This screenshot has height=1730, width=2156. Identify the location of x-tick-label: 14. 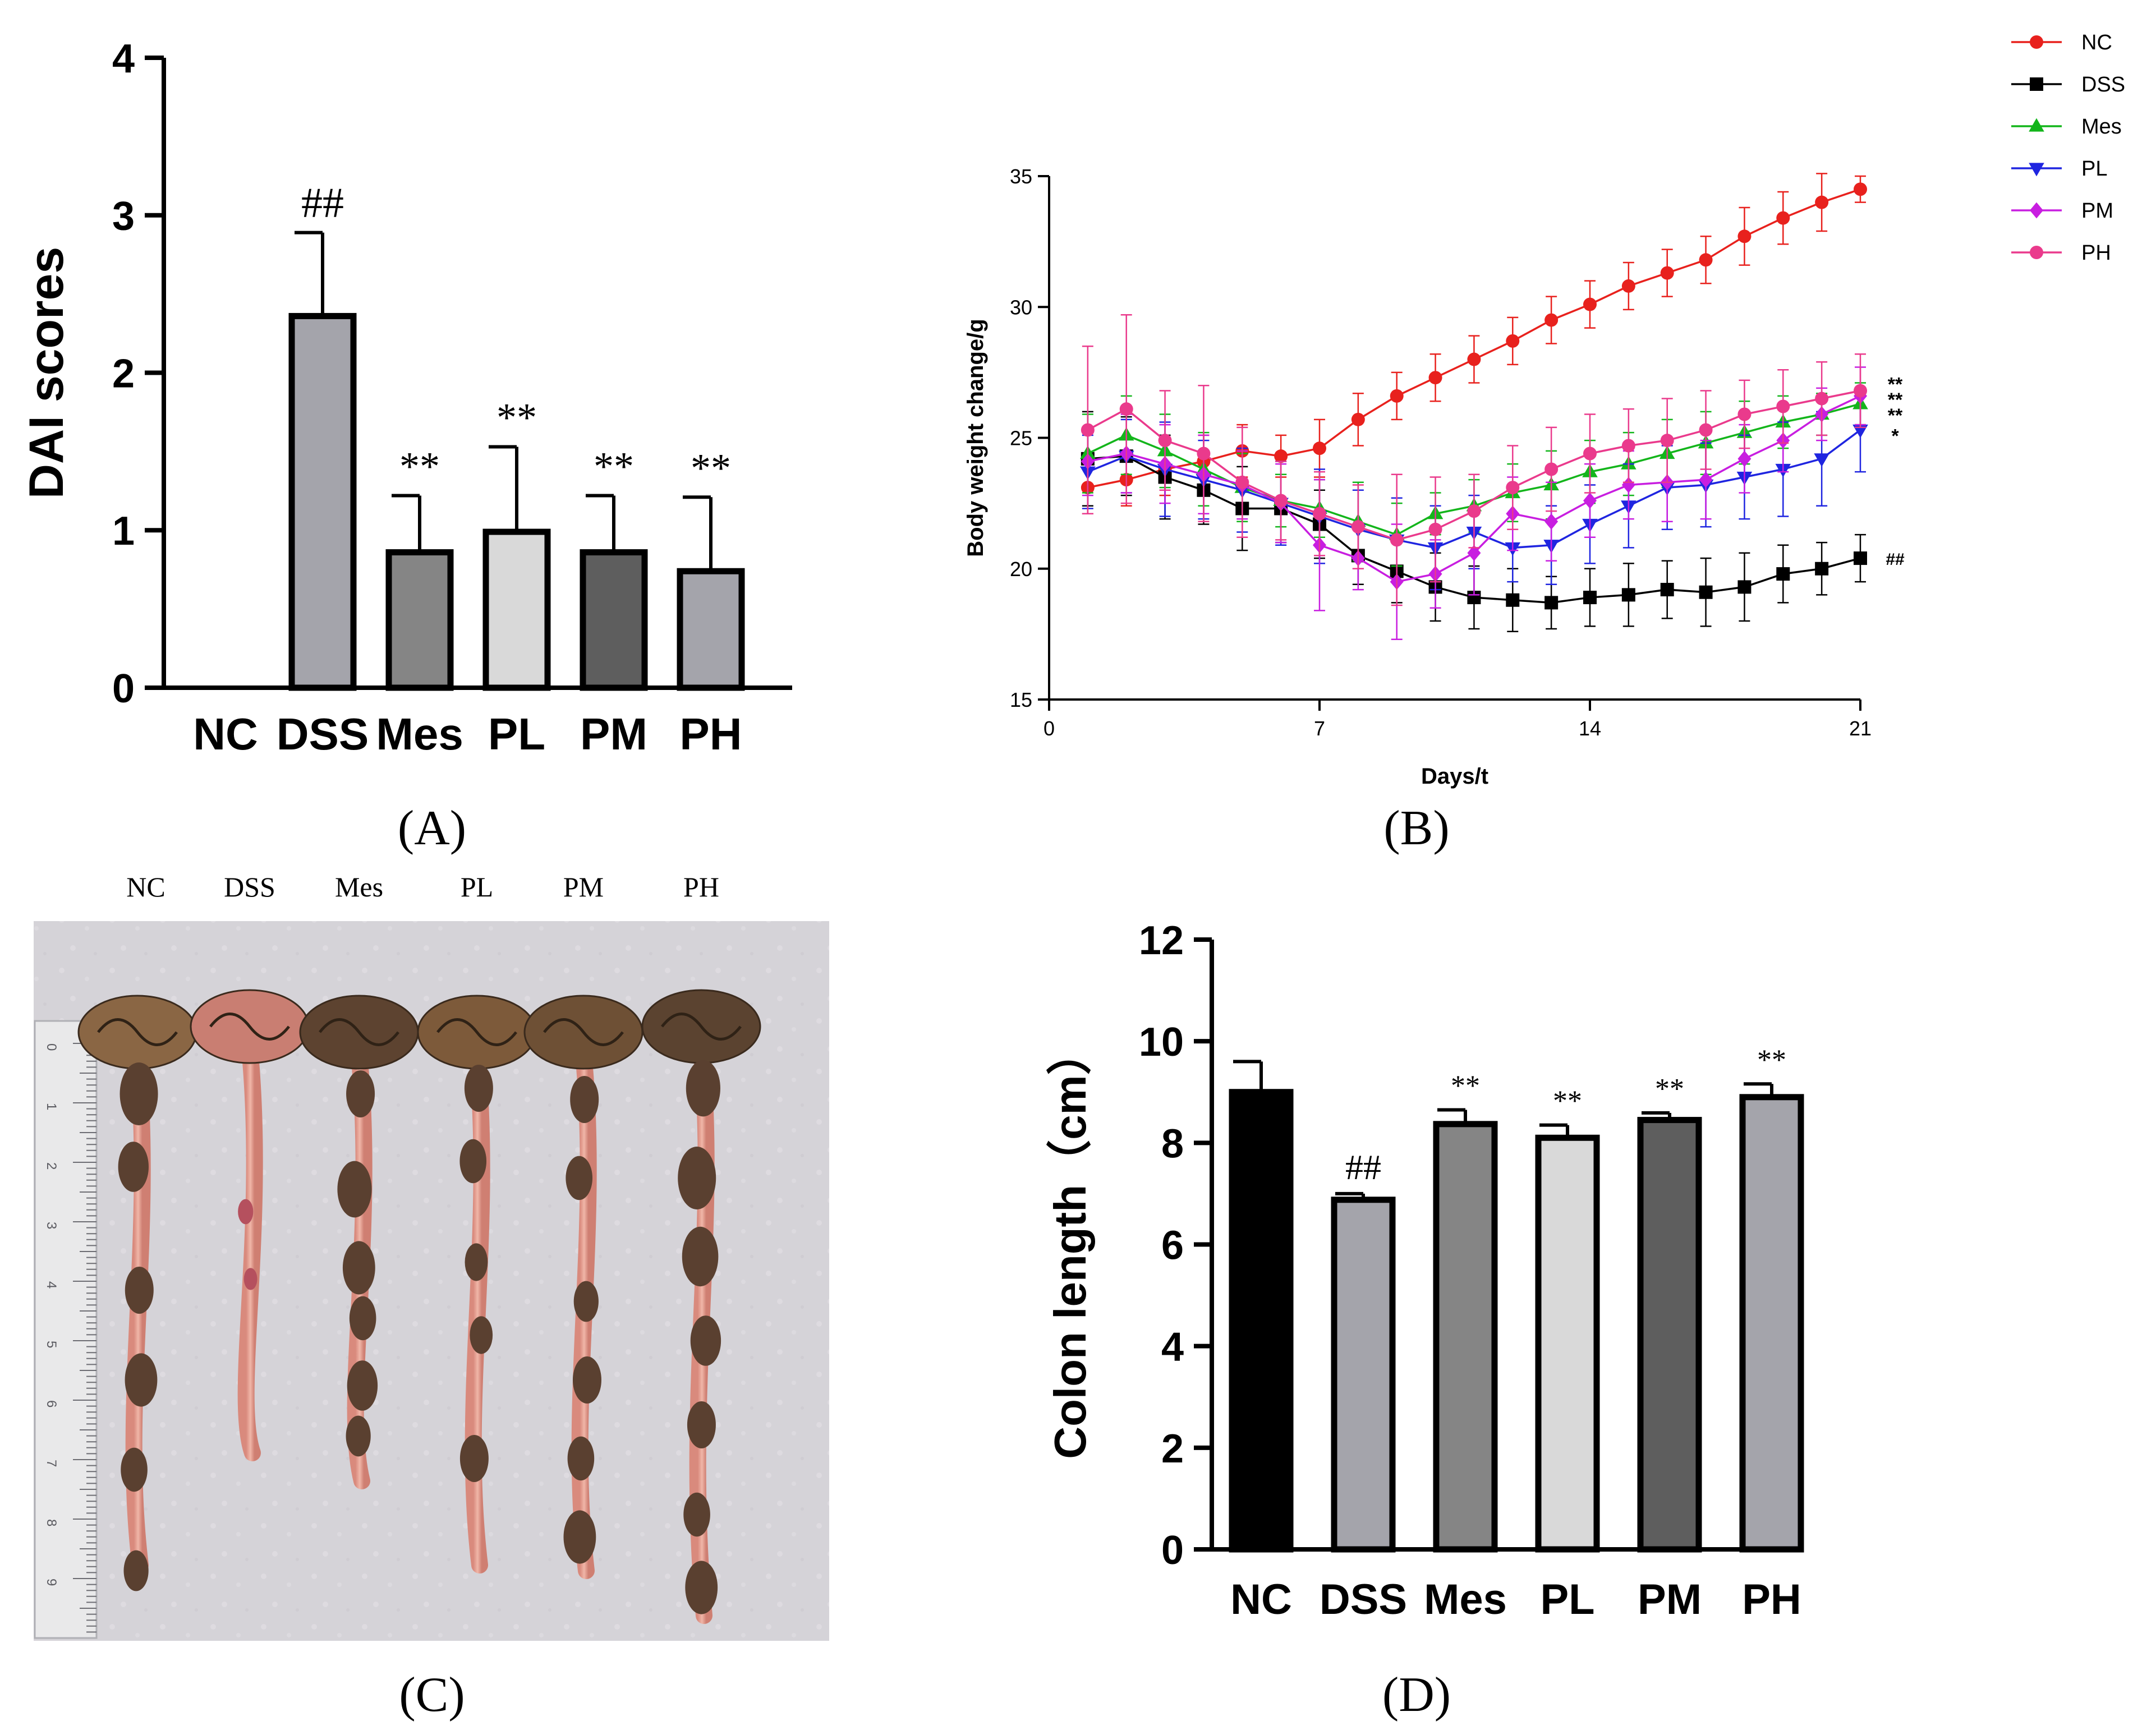
(1590, 728).